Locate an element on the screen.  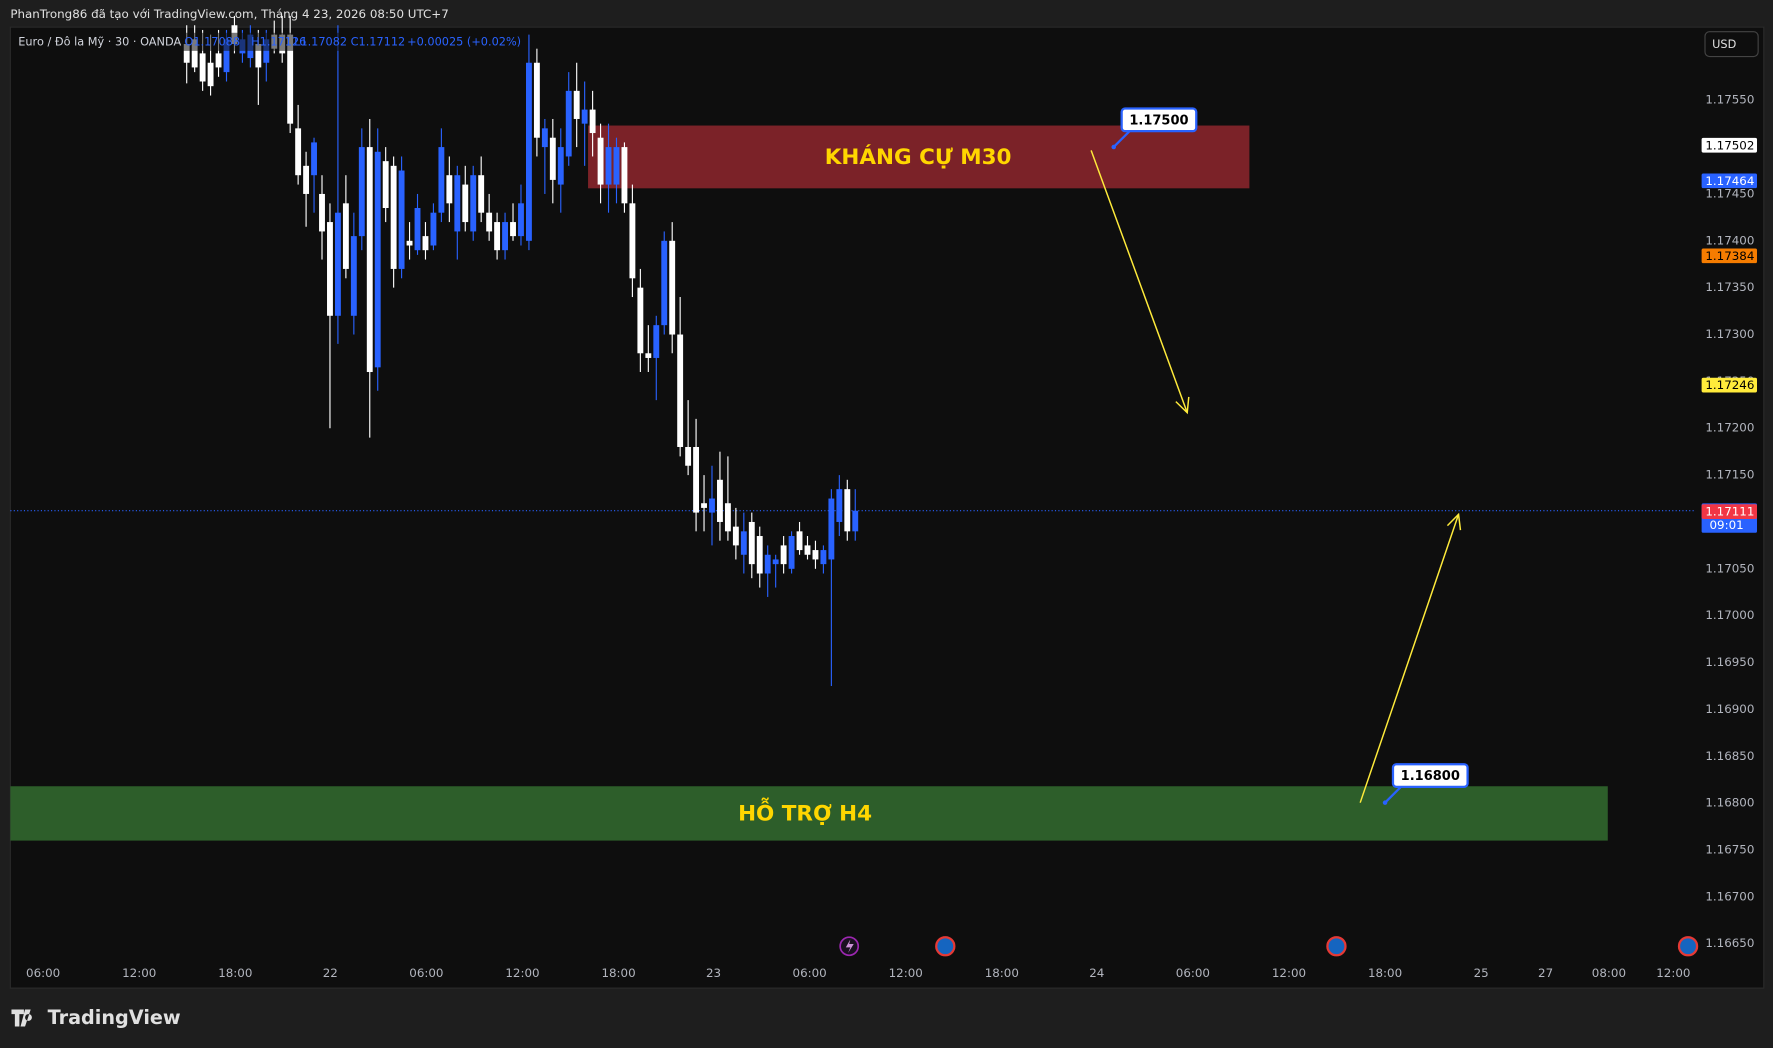
price-badge-label: 1.17111 is located at coordinates (1729, 512).